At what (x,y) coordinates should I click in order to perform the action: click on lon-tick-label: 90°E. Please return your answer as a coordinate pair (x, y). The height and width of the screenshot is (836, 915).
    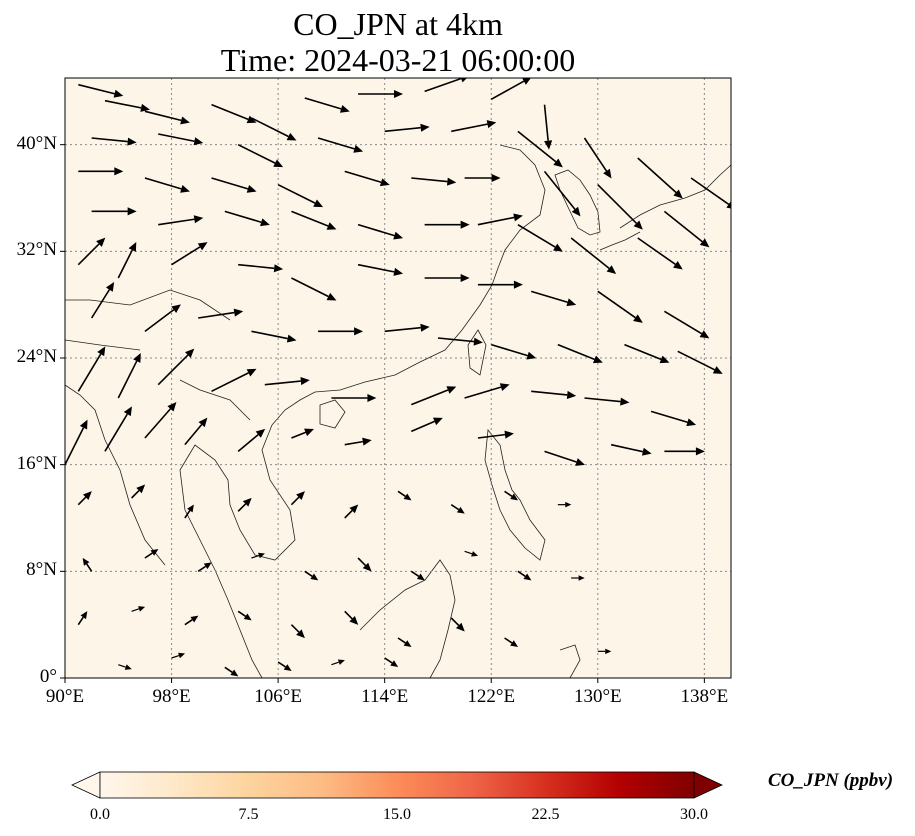
    Looking at the image, I should click on (65, 696).